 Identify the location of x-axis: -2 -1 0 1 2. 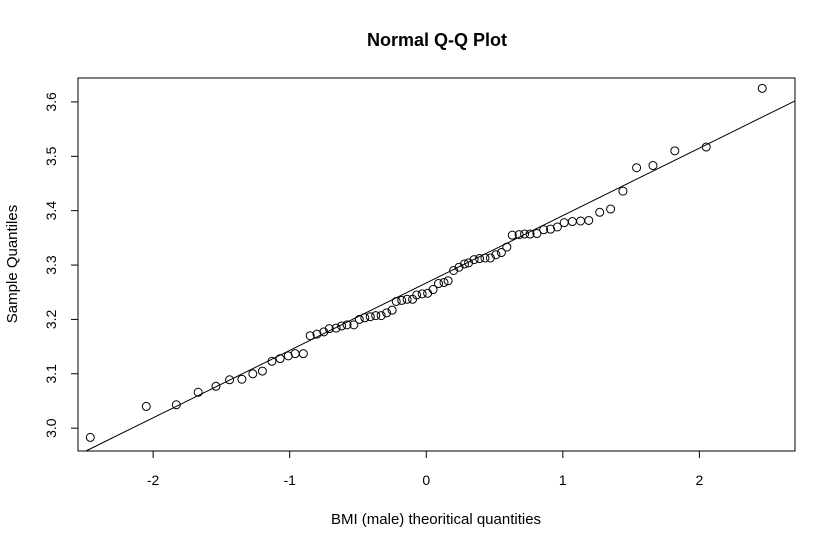
(425, 469).